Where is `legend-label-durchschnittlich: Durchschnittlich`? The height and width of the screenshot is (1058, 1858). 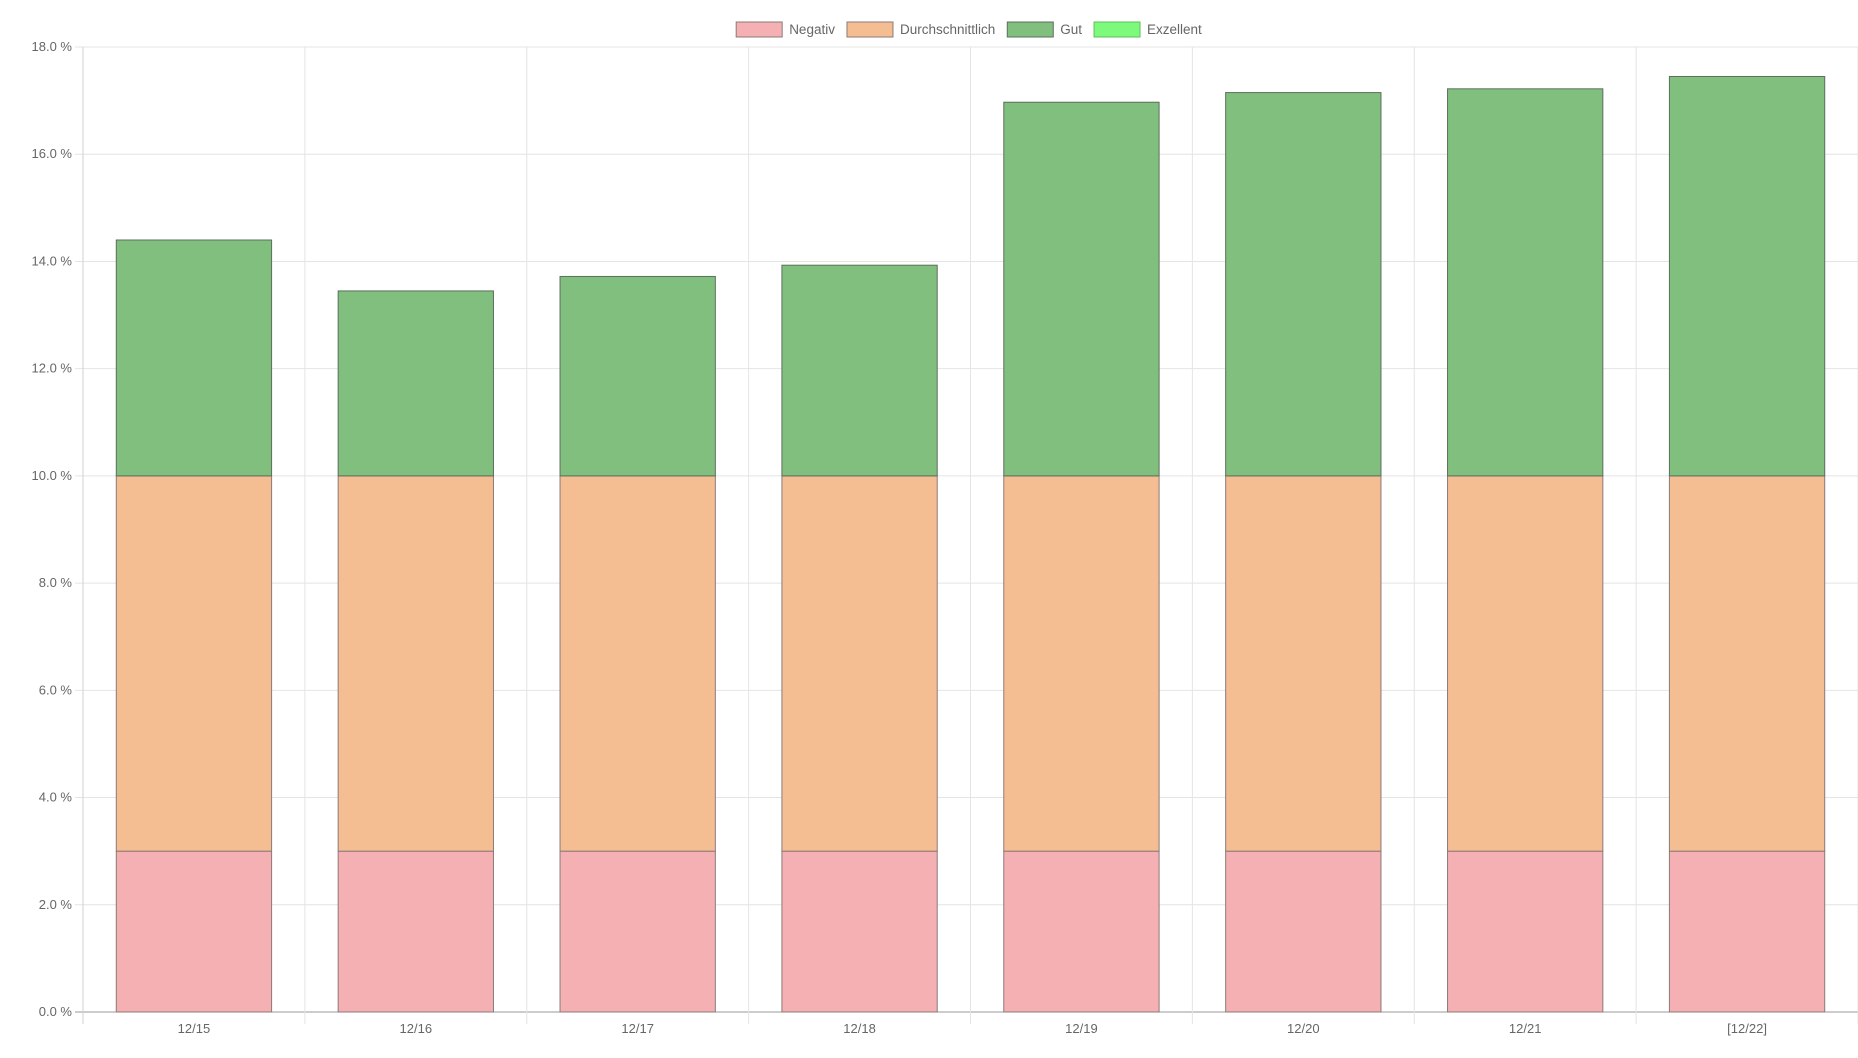
legend-label-durchschnittlich: Durchschnittlich is located at coordinates (947, 29).